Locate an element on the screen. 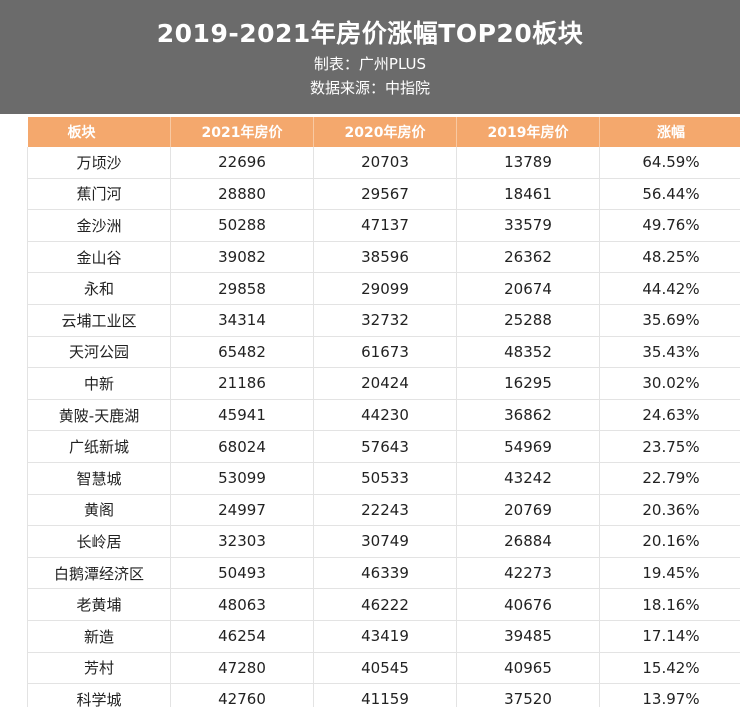 The image size is (740, 707). increase-cell: 15.42% is located at coordinates (669, 668).